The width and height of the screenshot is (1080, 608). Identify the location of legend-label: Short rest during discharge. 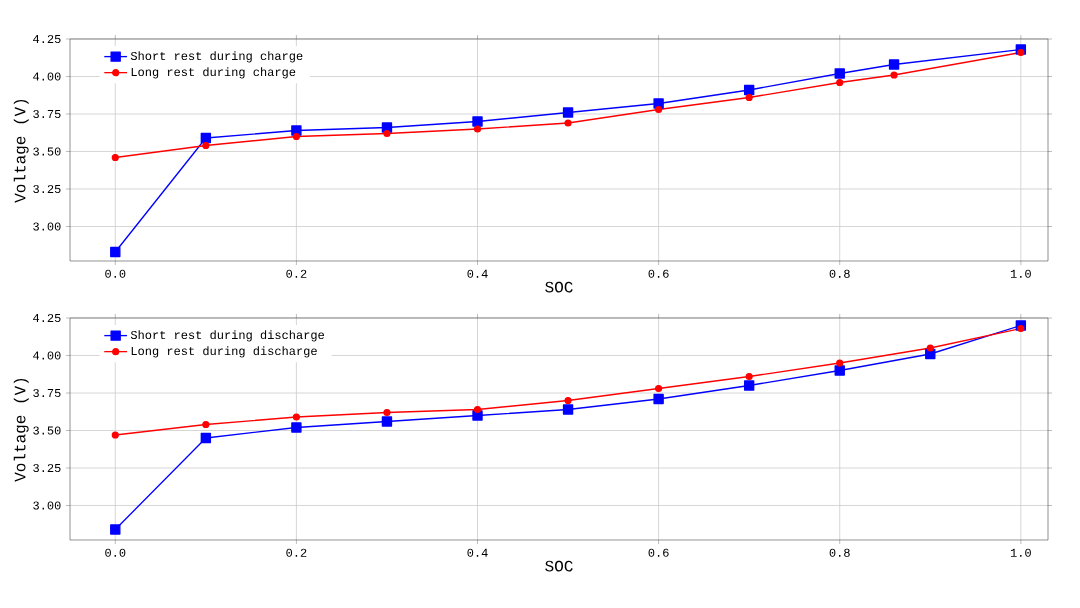
(227, 336).